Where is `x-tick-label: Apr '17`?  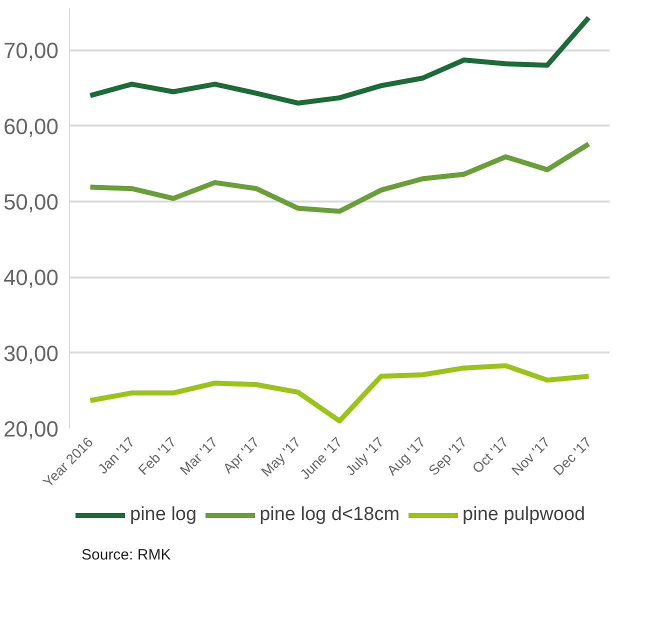
x-tick-label: Apr '17 is located at coordinates (241, 455).